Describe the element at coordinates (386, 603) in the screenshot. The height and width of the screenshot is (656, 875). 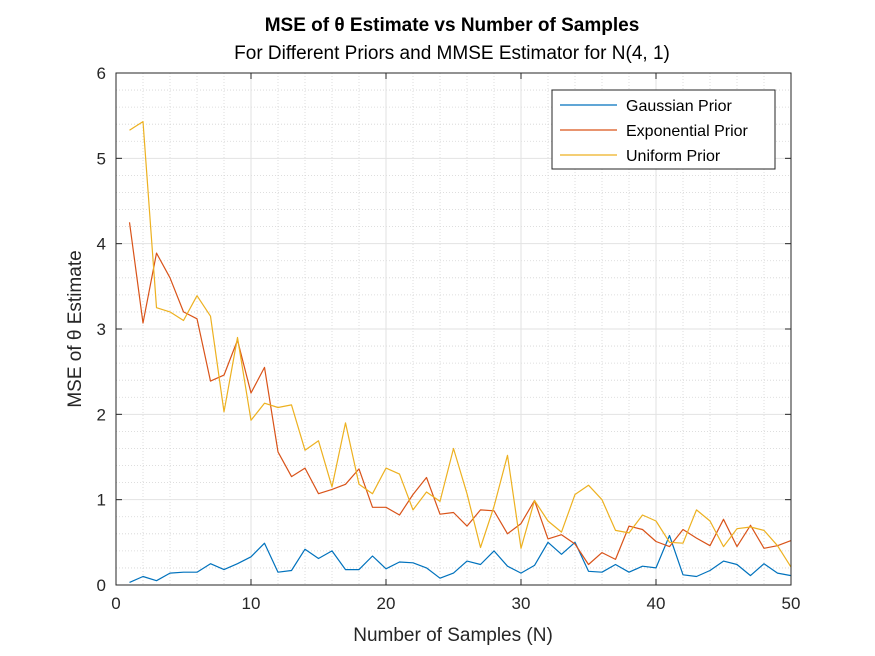
I see `x-tick-label: 20` at that location.